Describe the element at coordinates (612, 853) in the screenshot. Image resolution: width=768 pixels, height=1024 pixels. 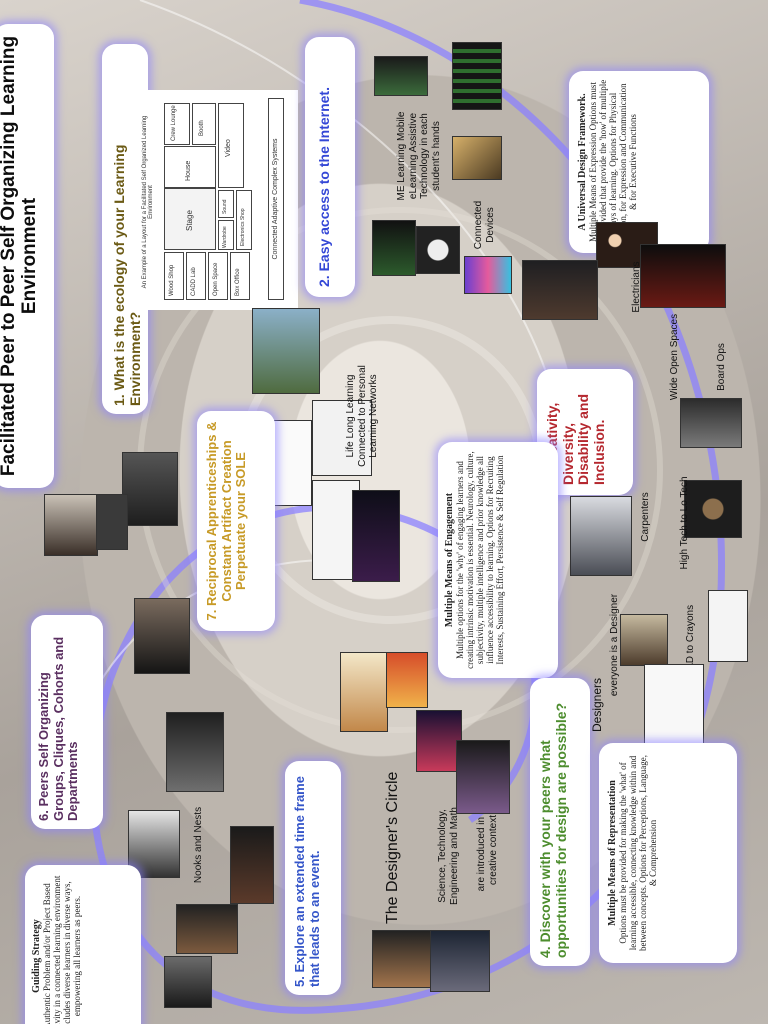
I see `representation-title: Multiple Means of Representation` at that location.